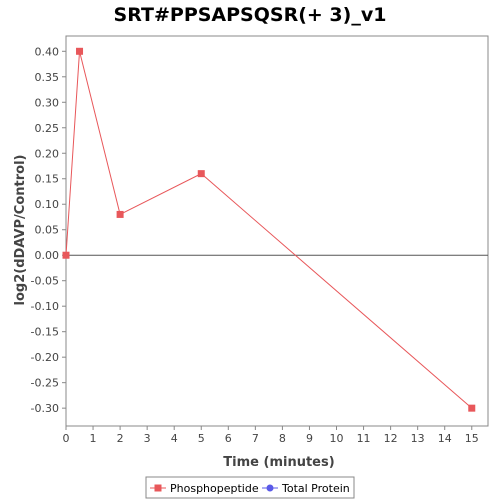 The height and width of the screenshot is (500, 500). I want to click on x-tick-label: 11, so click(364, 438).